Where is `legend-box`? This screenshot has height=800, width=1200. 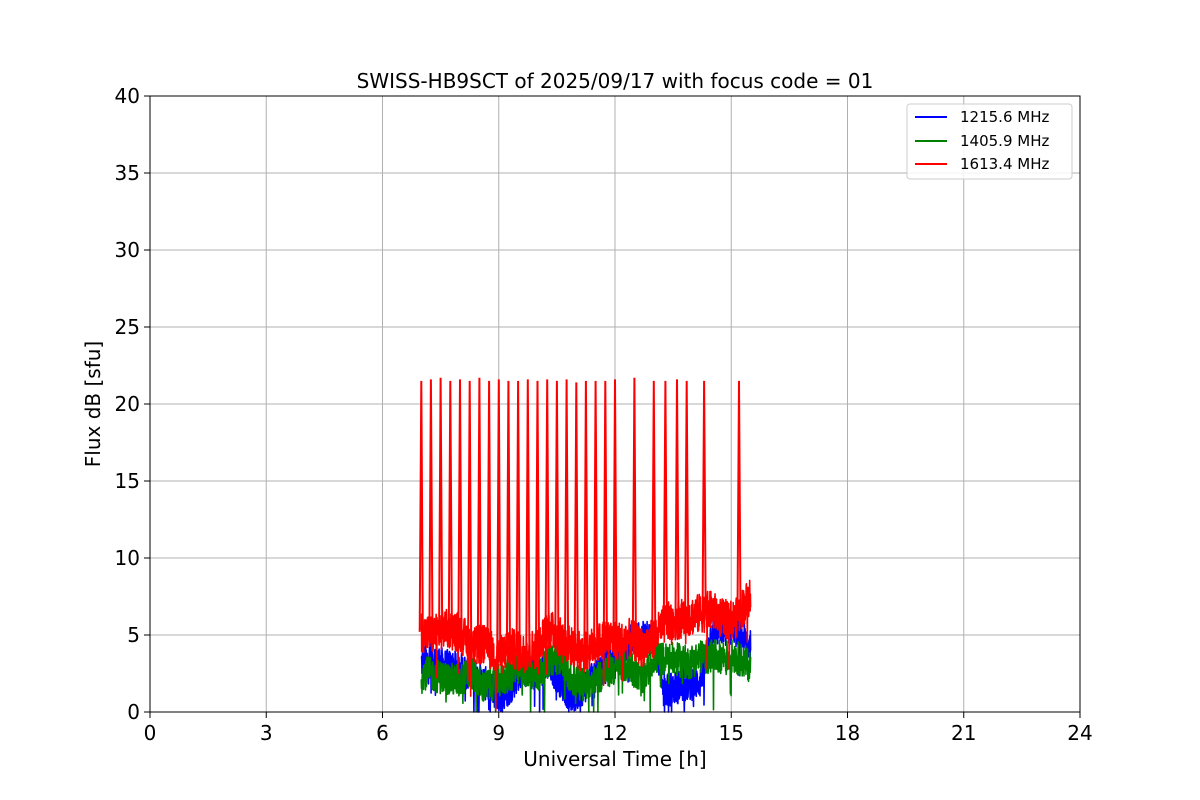
legend-box is located at coordinates (989, 141).